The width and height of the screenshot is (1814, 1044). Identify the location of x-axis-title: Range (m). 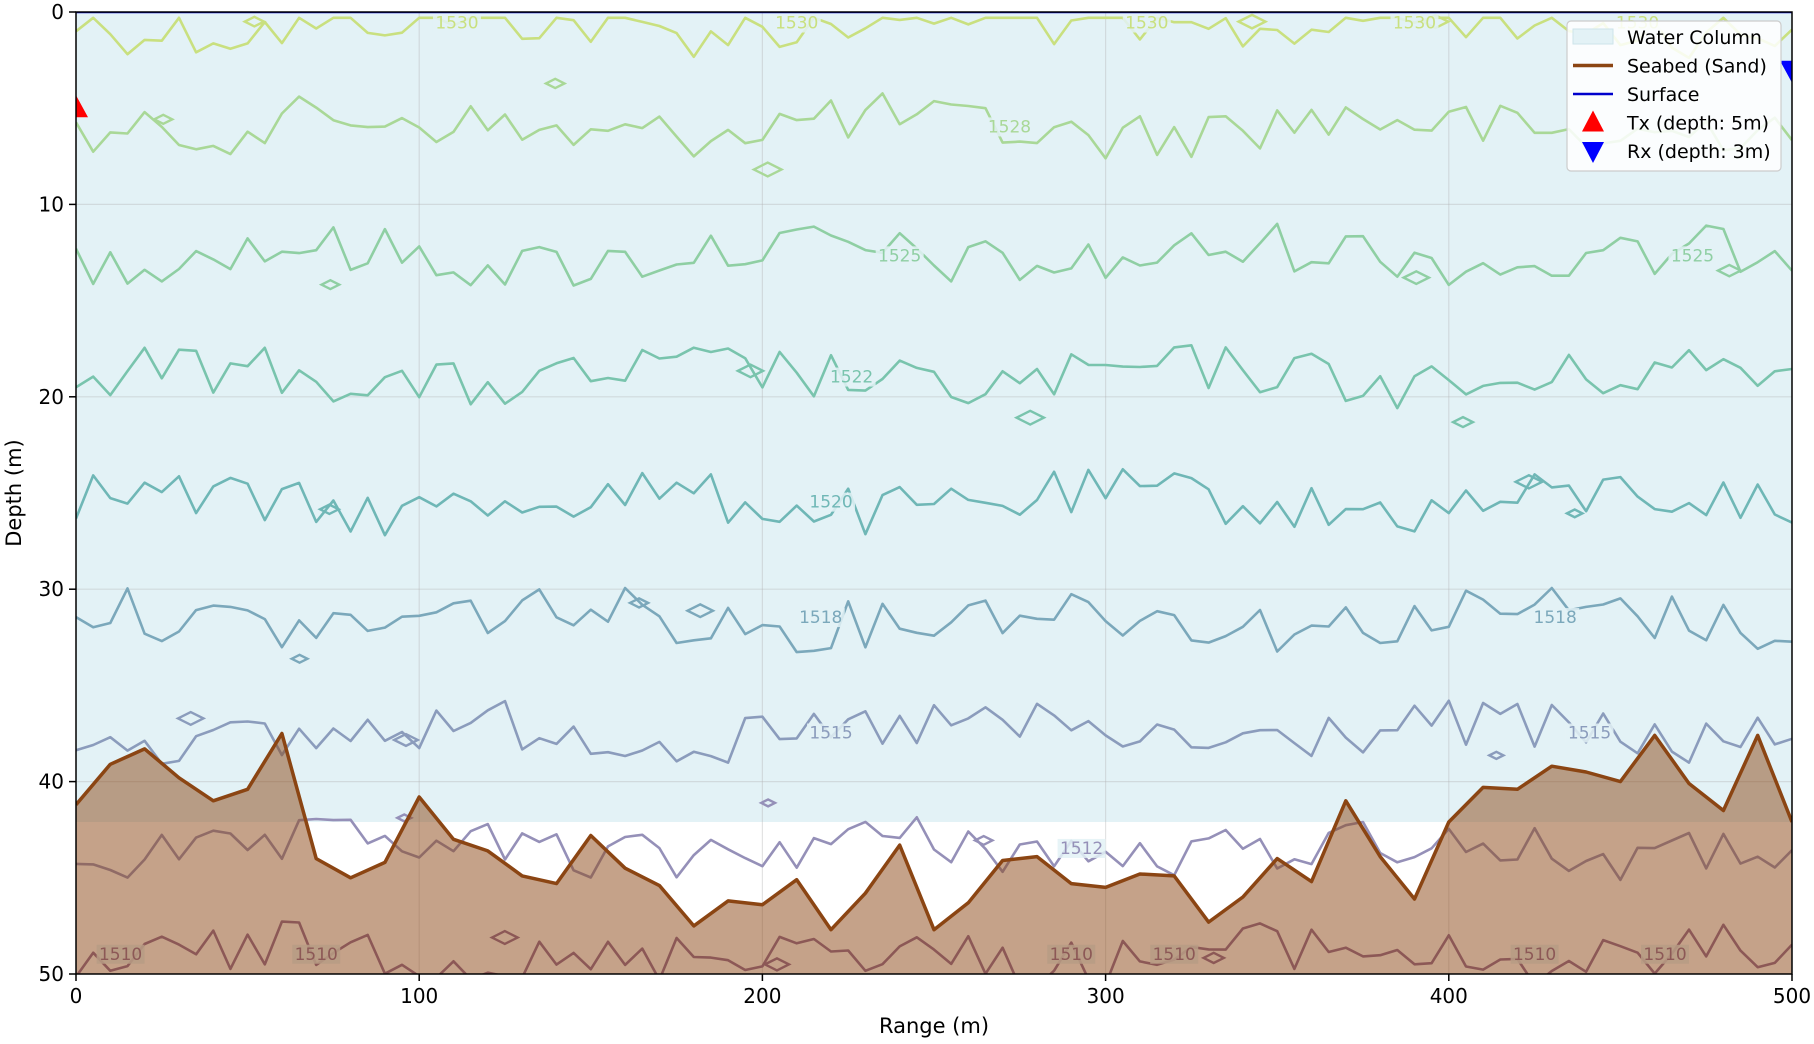
(934, 1026).